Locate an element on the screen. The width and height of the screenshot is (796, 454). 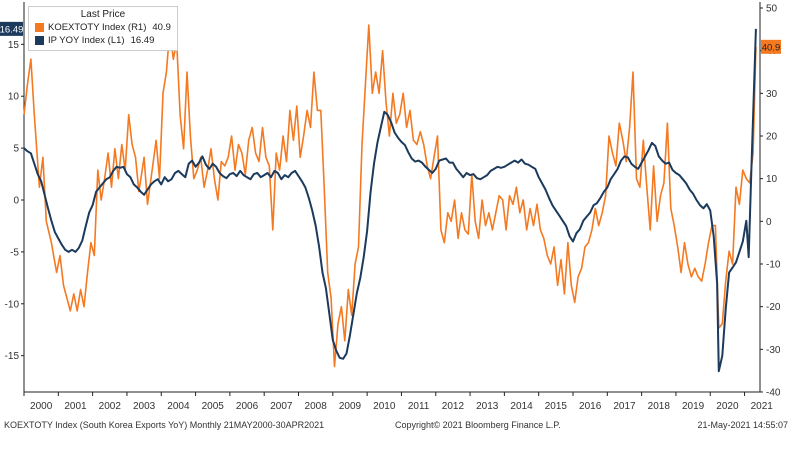
right-last-value-tag is located at coordinates (771, 46).